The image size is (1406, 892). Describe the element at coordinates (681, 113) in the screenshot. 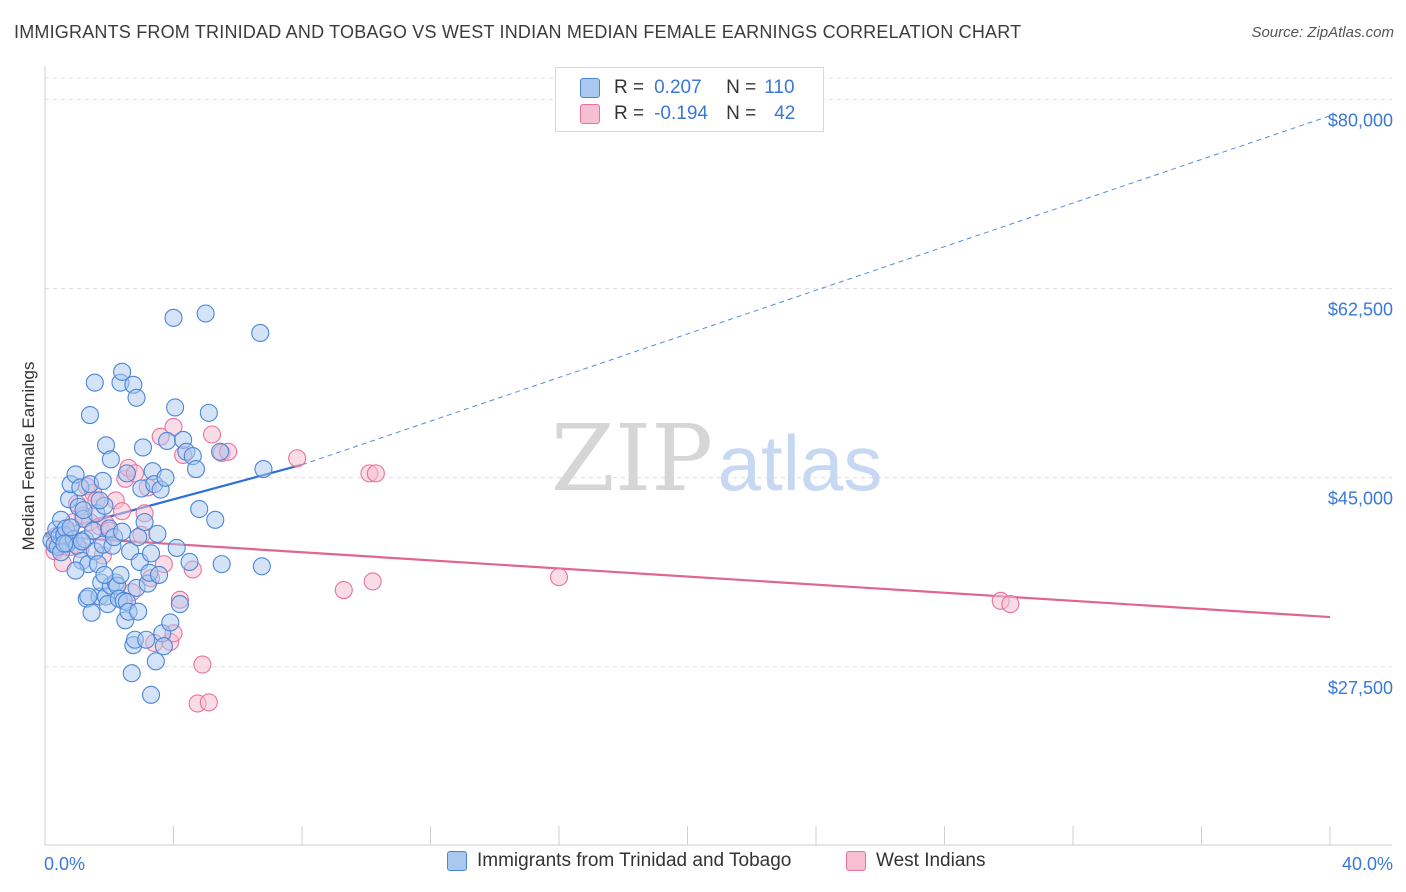

I see `legend-r-value: -0.194` at that location.